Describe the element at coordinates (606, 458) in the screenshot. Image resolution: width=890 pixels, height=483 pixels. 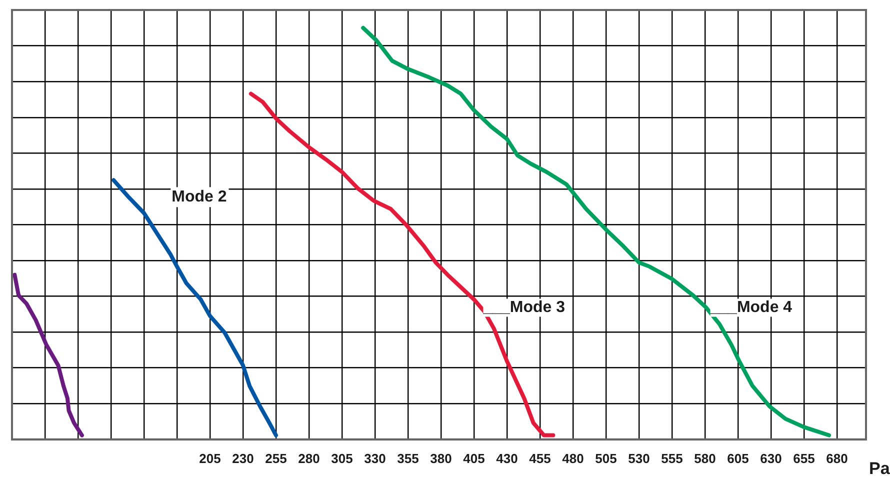
I see `x-tick-label: 505` at that location.